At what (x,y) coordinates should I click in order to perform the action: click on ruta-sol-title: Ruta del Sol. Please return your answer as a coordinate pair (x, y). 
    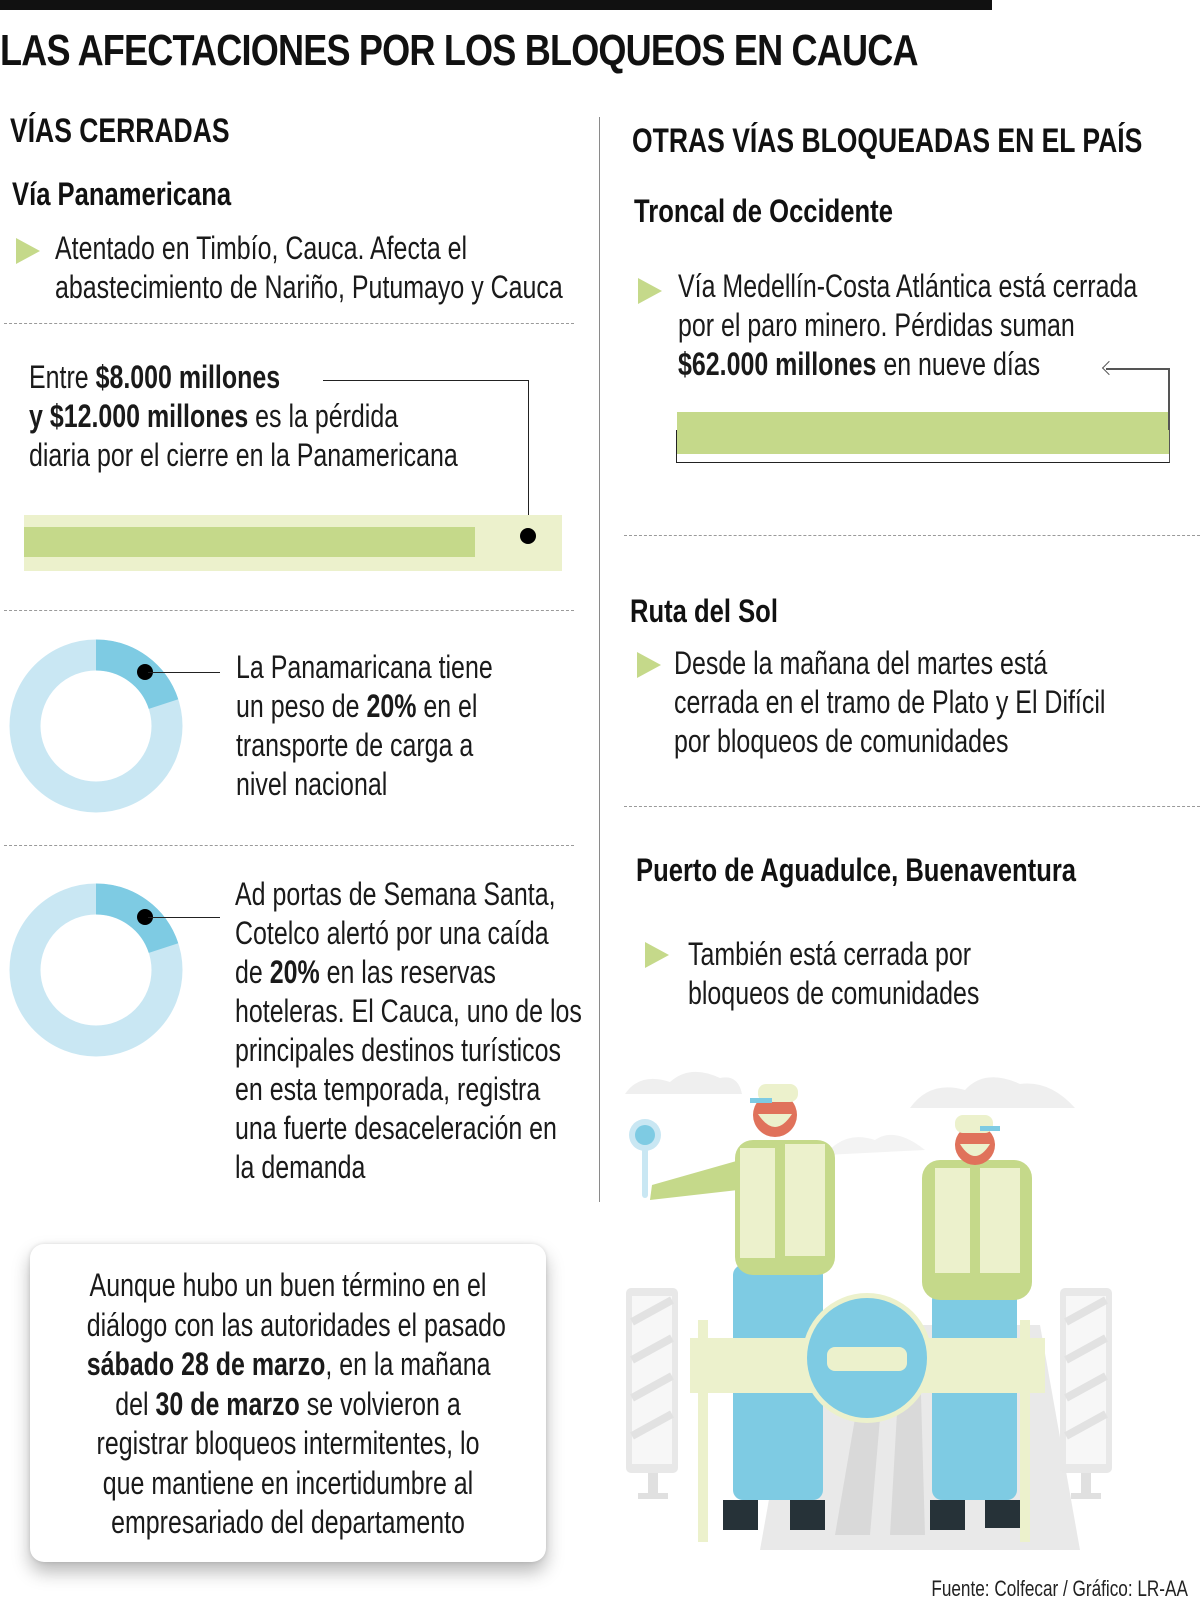
    Looking at the image, I should click on (704, 611).